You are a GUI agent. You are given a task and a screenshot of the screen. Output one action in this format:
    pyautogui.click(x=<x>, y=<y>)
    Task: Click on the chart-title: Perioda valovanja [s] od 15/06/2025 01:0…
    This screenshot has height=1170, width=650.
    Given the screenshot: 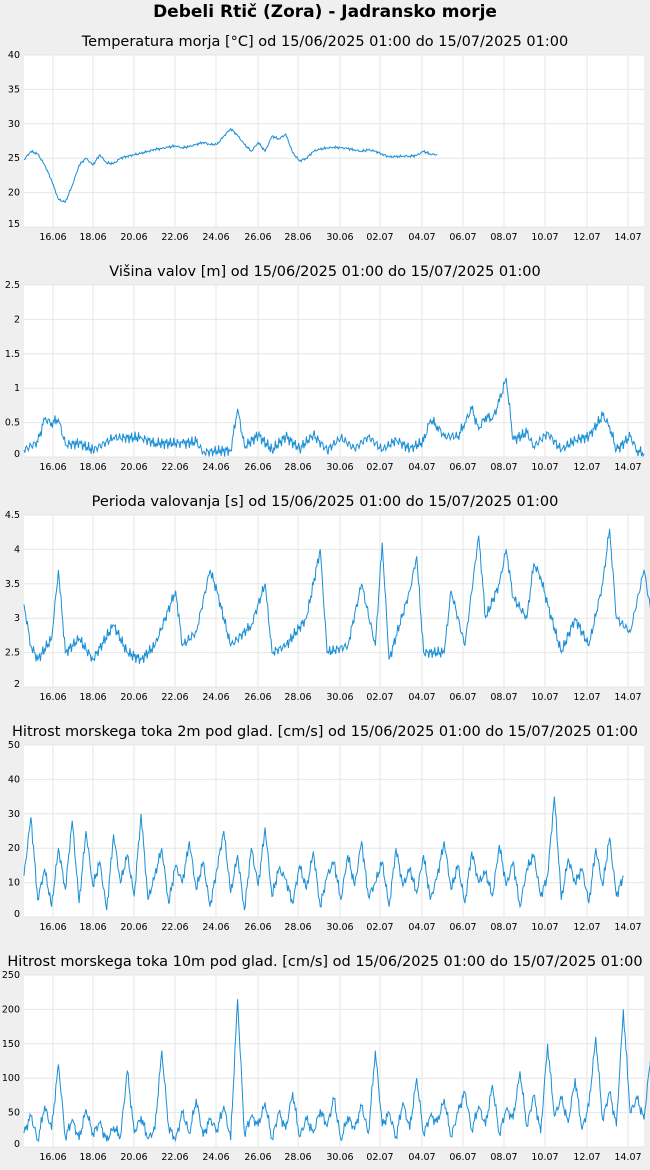 What is the action you would take?
    pyautogui.click(x=325, y=502)
    